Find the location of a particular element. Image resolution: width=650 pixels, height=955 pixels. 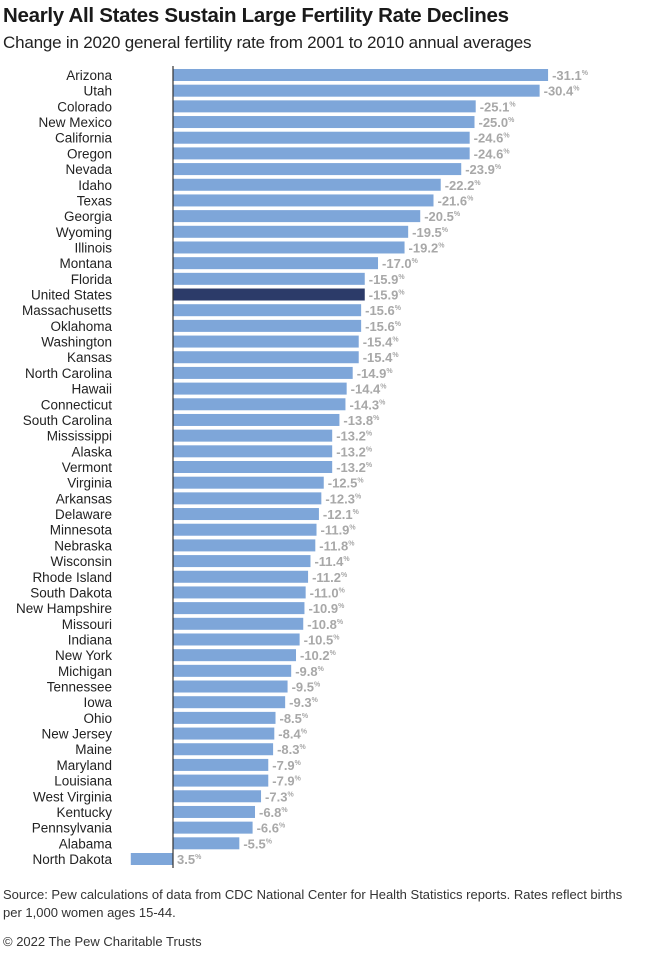

data-label: -8.5% is located at coordinates (294, 718).